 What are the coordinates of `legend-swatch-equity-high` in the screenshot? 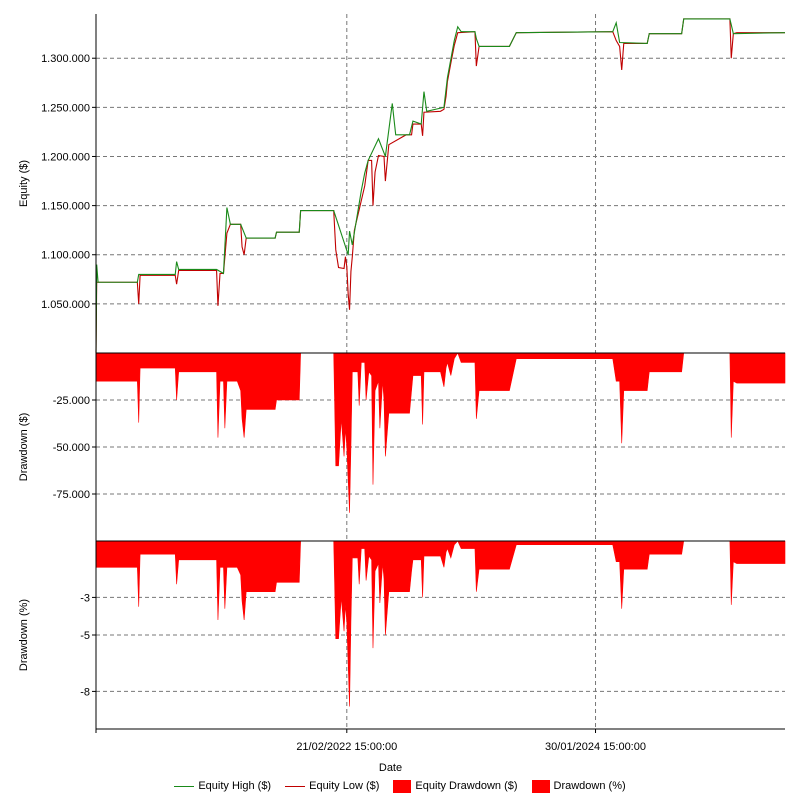 It's located at (184, 786).